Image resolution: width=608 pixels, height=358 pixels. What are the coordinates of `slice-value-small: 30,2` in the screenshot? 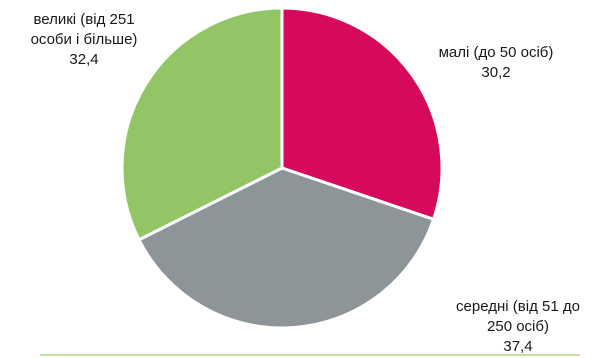 It's located at (496, 72).